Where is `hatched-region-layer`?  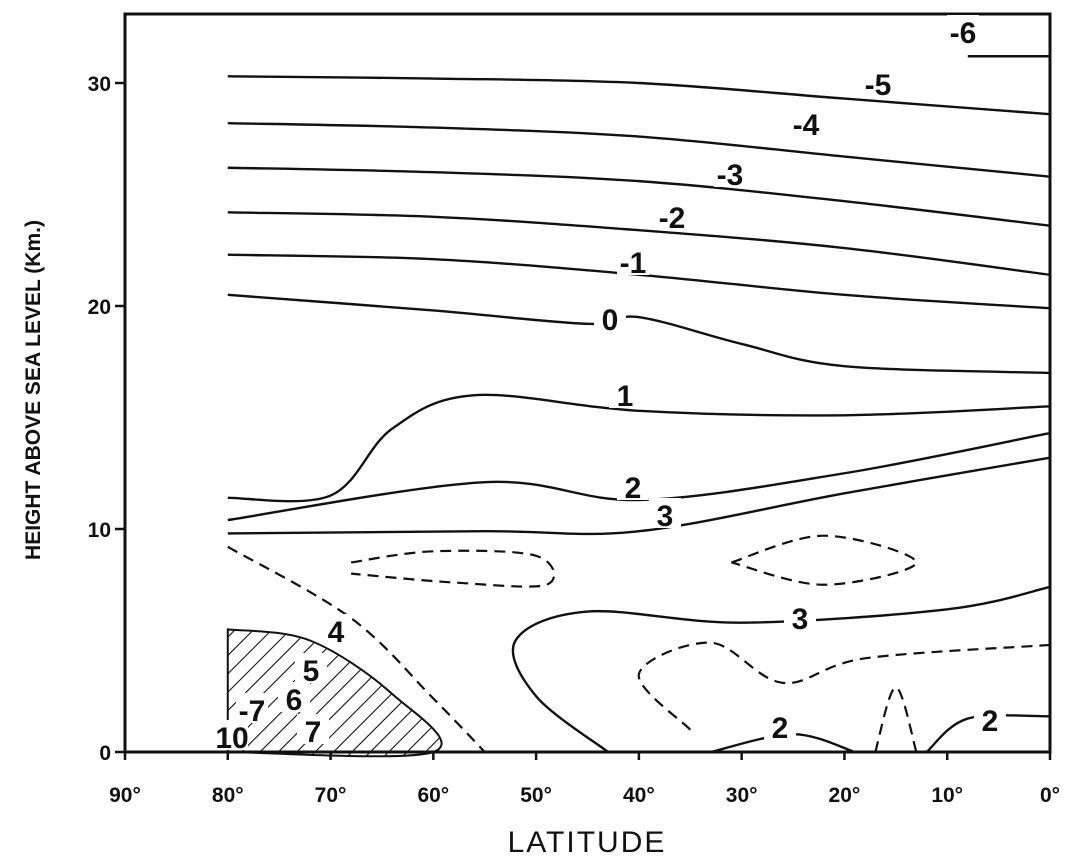
hatched-region-layer is located at coordinates (334, 693).